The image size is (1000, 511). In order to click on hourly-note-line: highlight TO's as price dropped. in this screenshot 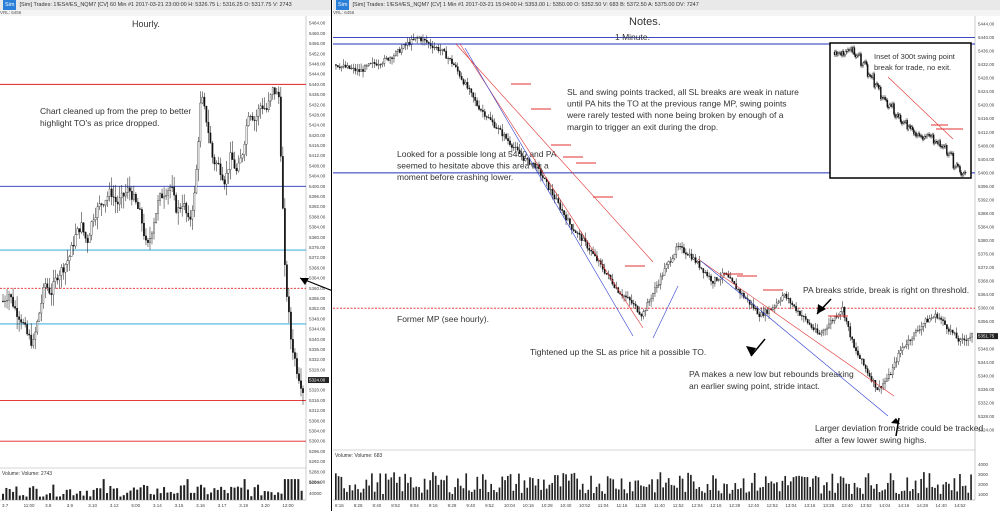, I will do `click(99, 123)`.